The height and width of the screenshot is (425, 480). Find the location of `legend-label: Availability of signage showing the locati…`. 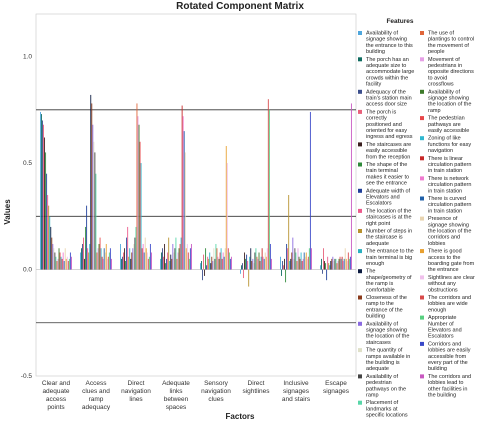

legend-label: Availability of signage showing the locati… is located at coordinates (387, 333).